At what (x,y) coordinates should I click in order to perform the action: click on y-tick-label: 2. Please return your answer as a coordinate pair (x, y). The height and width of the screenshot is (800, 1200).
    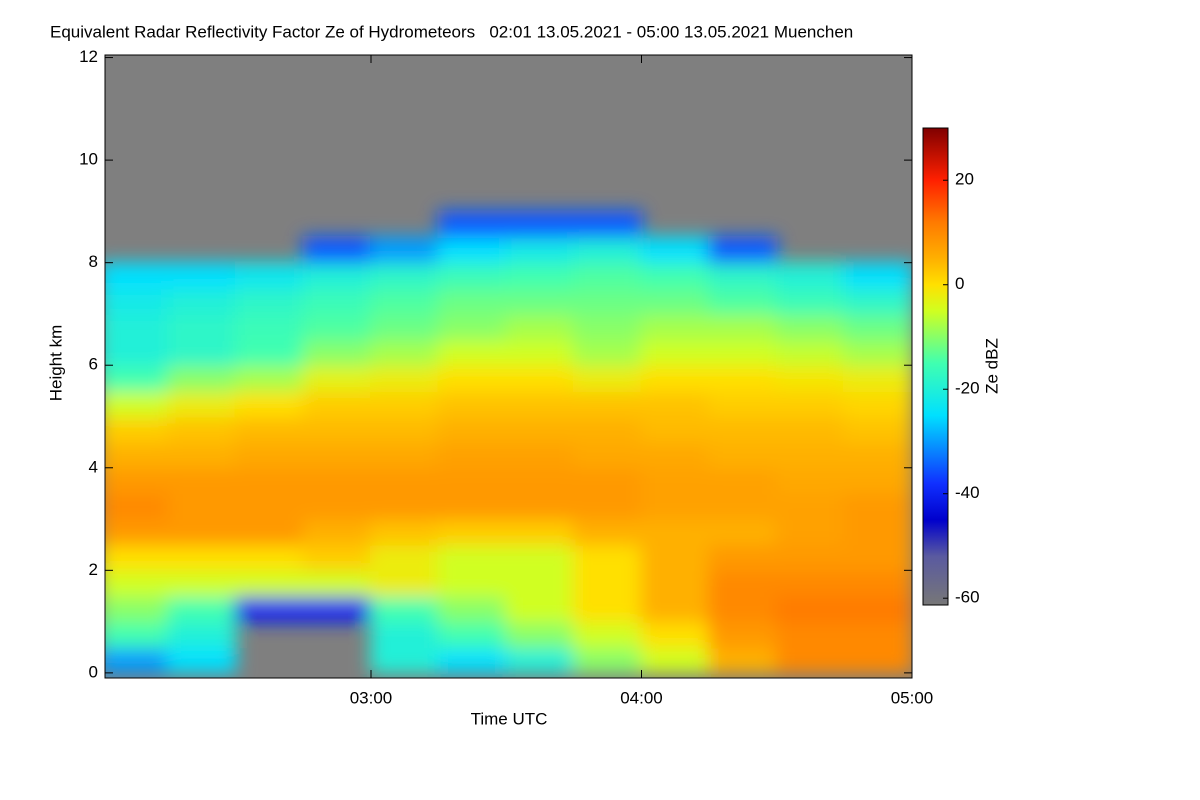
    Looking at the image, I should click on (93, 569).